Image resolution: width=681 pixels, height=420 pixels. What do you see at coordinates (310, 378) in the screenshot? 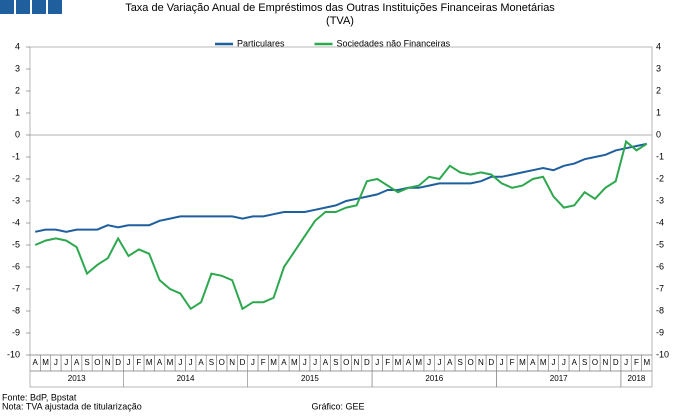
I see `year-label: 2015` at bounding box center [310, 378].